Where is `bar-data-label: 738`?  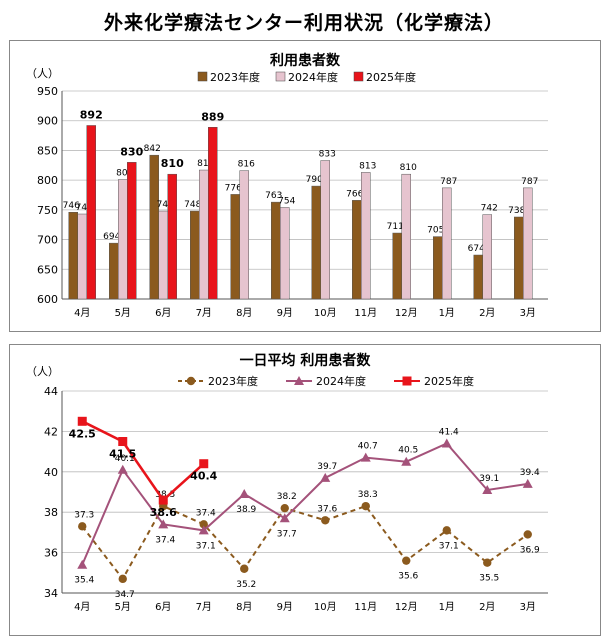 bar-data-label: 738 is located at coordinates (516, 211).